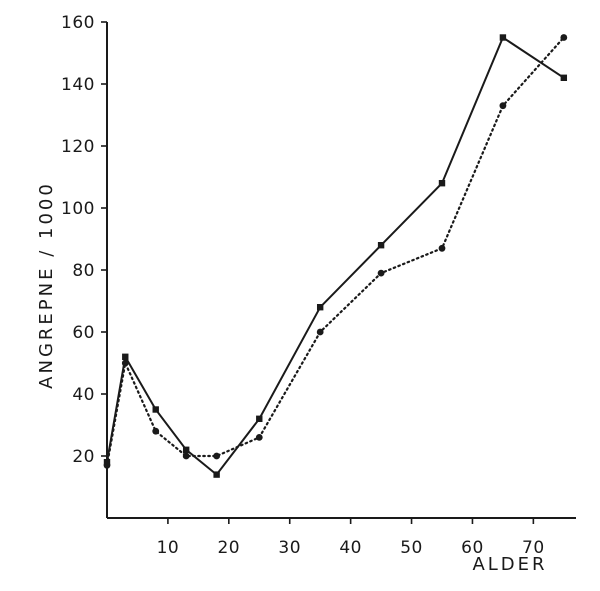 This screenshot has width=600, height=591. What do you see at coordinates (78, 23) in the screenshot?
I see `y-tick-label: 160` at bounding box center [78, 23].